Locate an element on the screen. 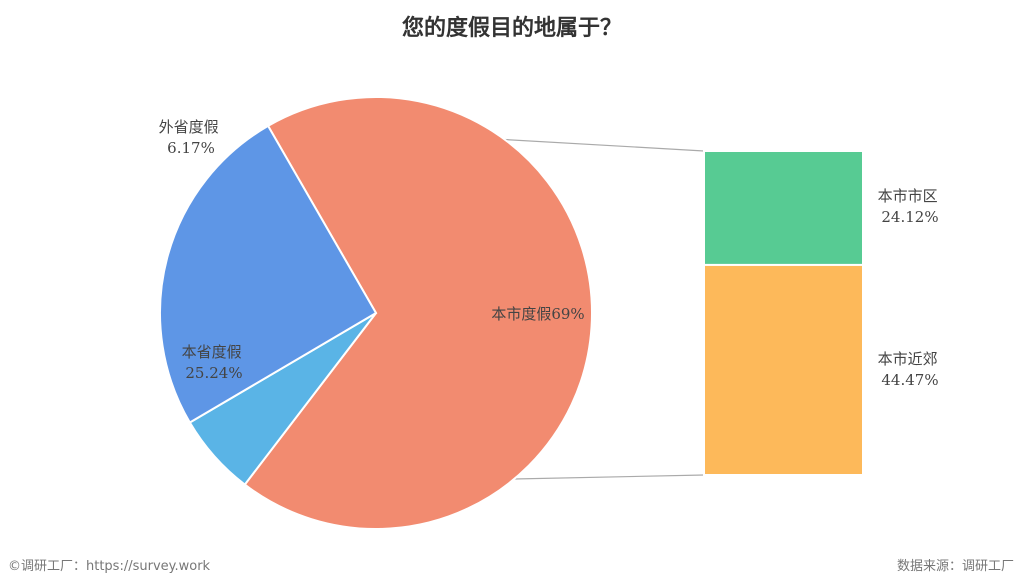  bar-segment-city-urban is located at coordinates (783, 208).